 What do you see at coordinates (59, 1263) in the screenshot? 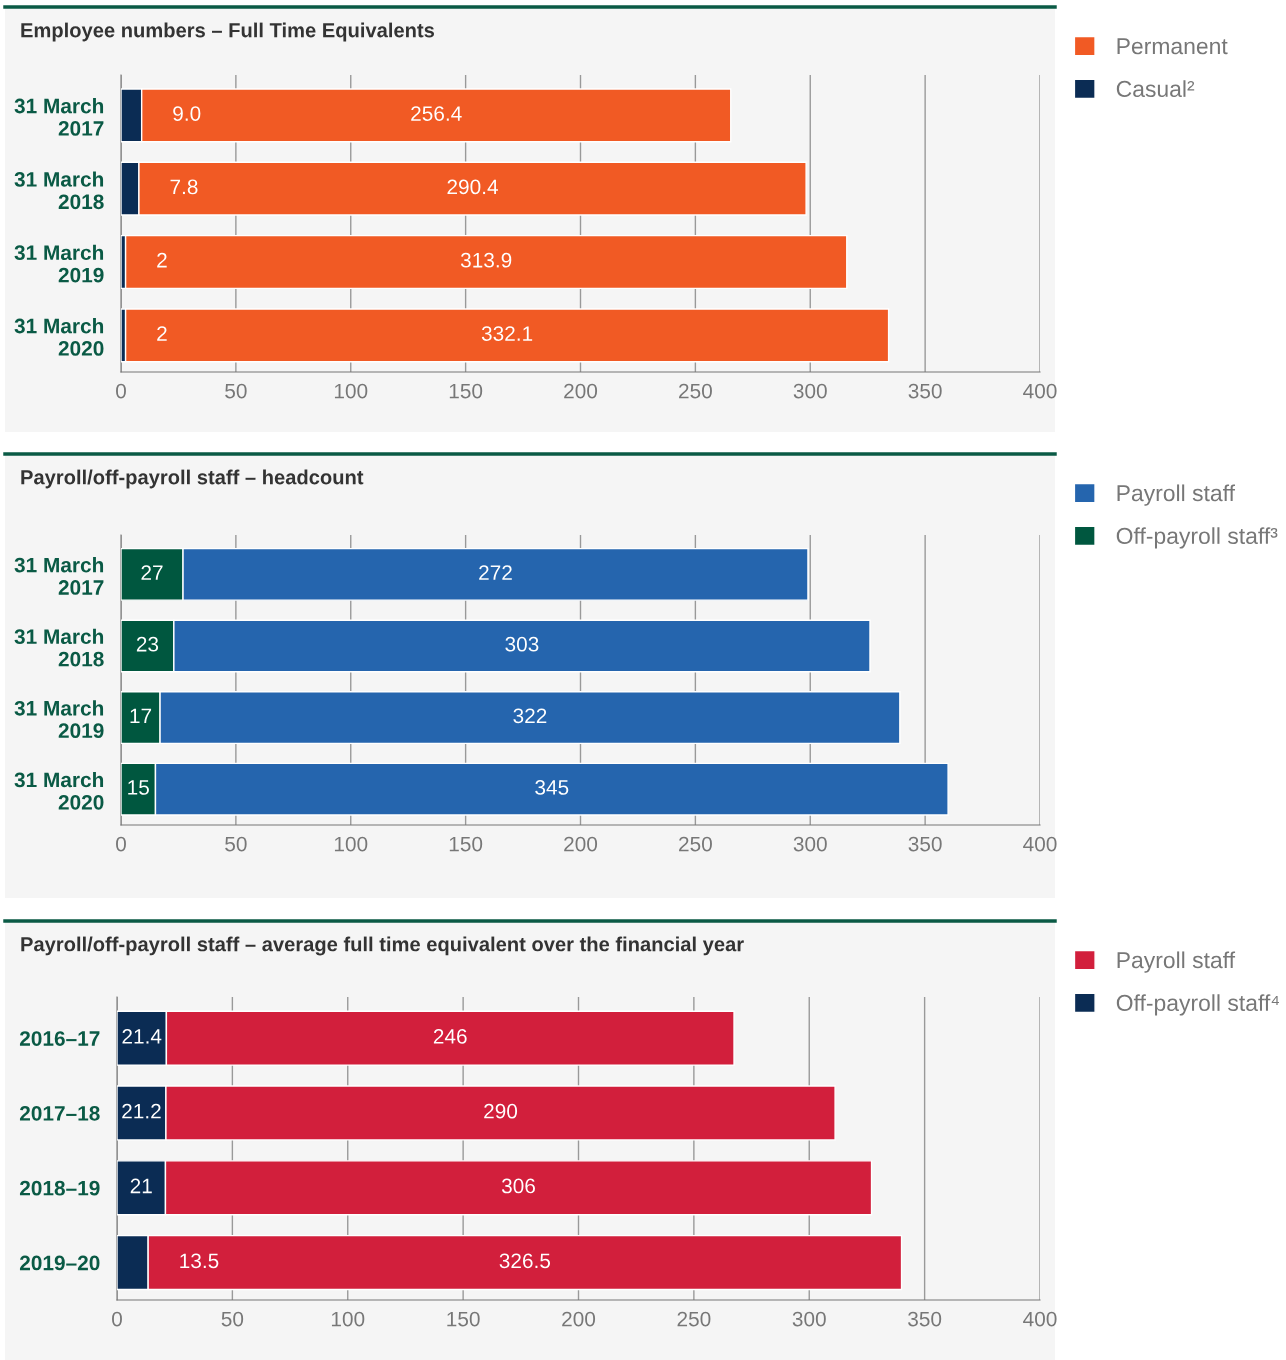
I see `y-tick-label: 2019–20` at bounding box center [59, 1263].